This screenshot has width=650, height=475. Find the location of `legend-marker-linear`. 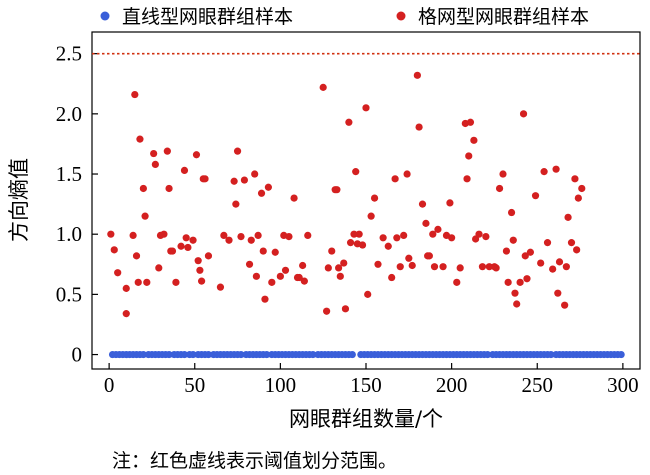

legend-marker-linear is located at coordinates (105, 16).